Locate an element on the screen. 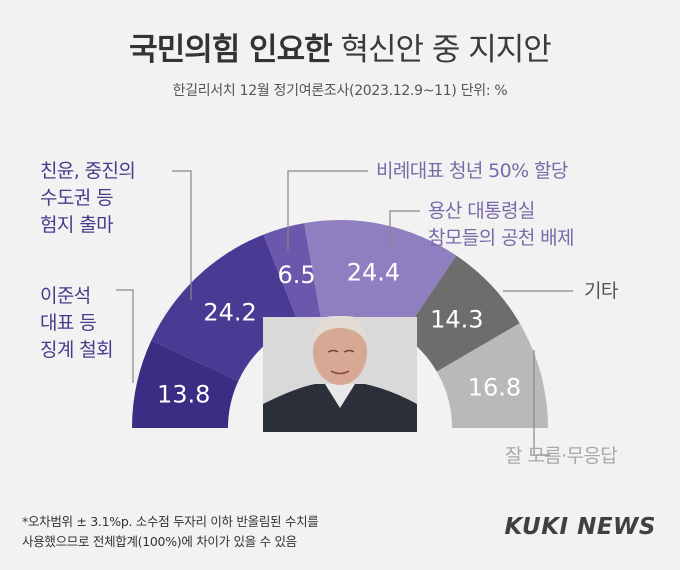 The width and height of the screenshot is (680, 570). kuki-news-logo: KUKI NEWS is located at coordinates (580, 527).